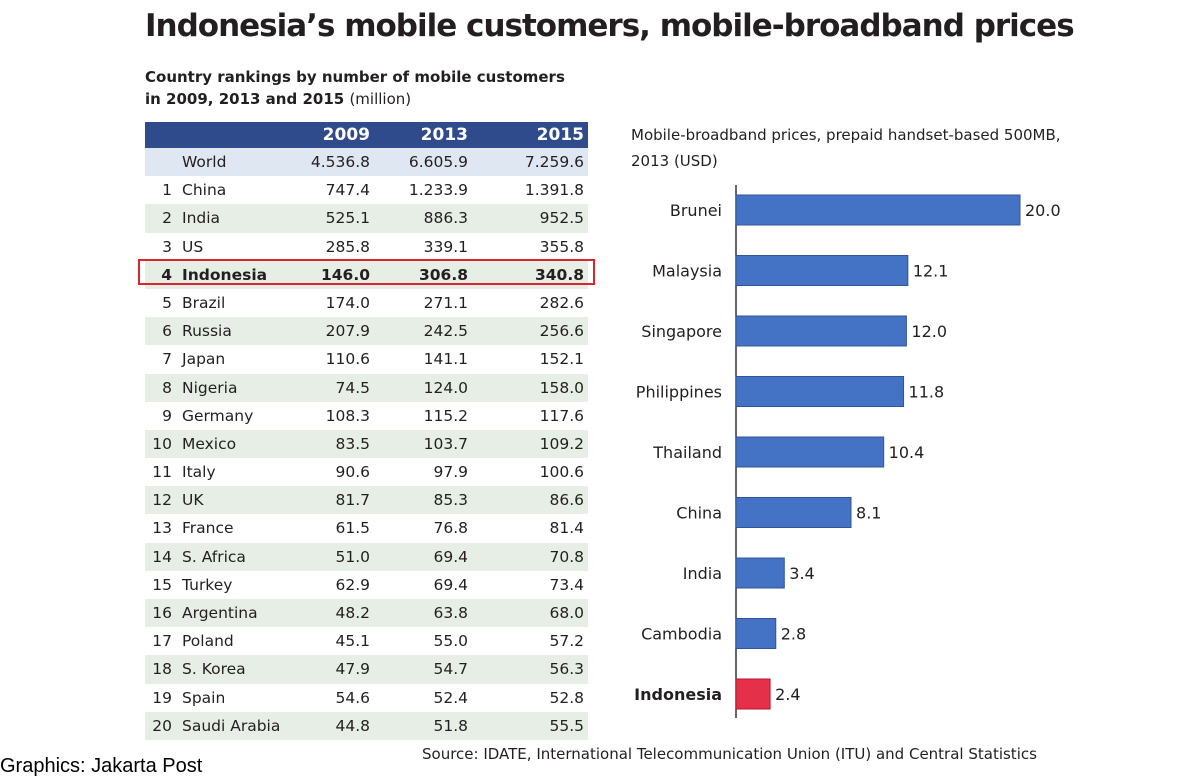  I want to click on data-label: 12.0, so click(929, 331).